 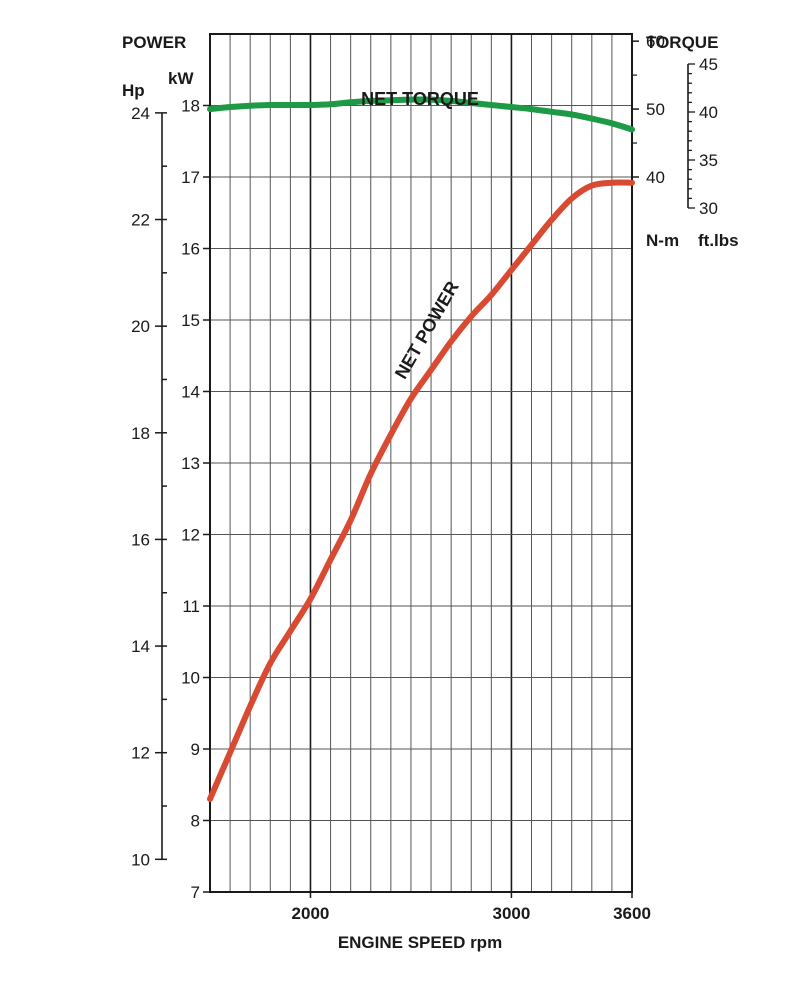 What do you see at coordinates (140, 326) in the screenshot?
I see `hp-tick-label: 20` at bounding box center [140, 326].